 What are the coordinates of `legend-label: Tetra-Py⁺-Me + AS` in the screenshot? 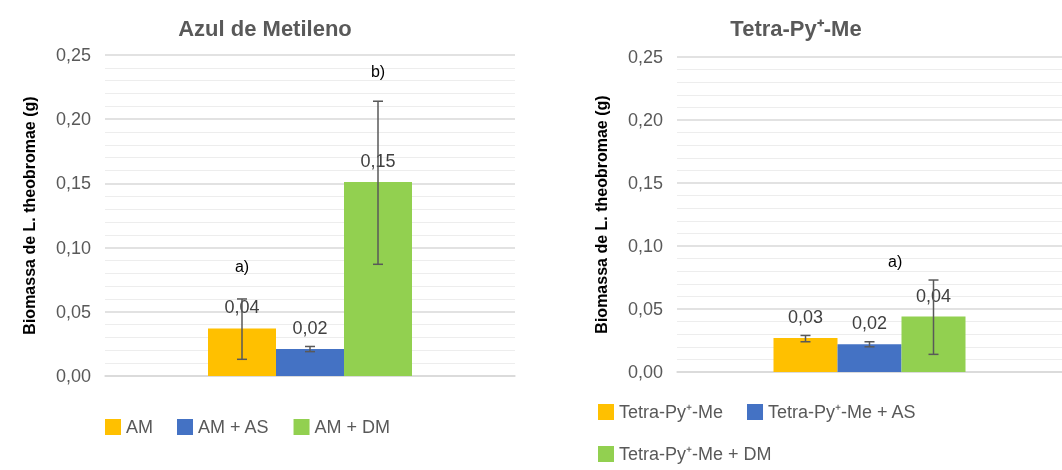 It's located at (842, 412).